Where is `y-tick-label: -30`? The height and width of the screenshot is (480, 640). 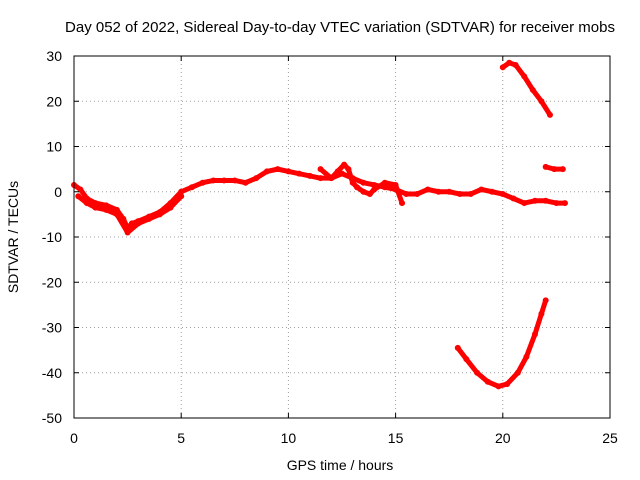 y-tick-label: -30 is located at coordinates (52, 328).